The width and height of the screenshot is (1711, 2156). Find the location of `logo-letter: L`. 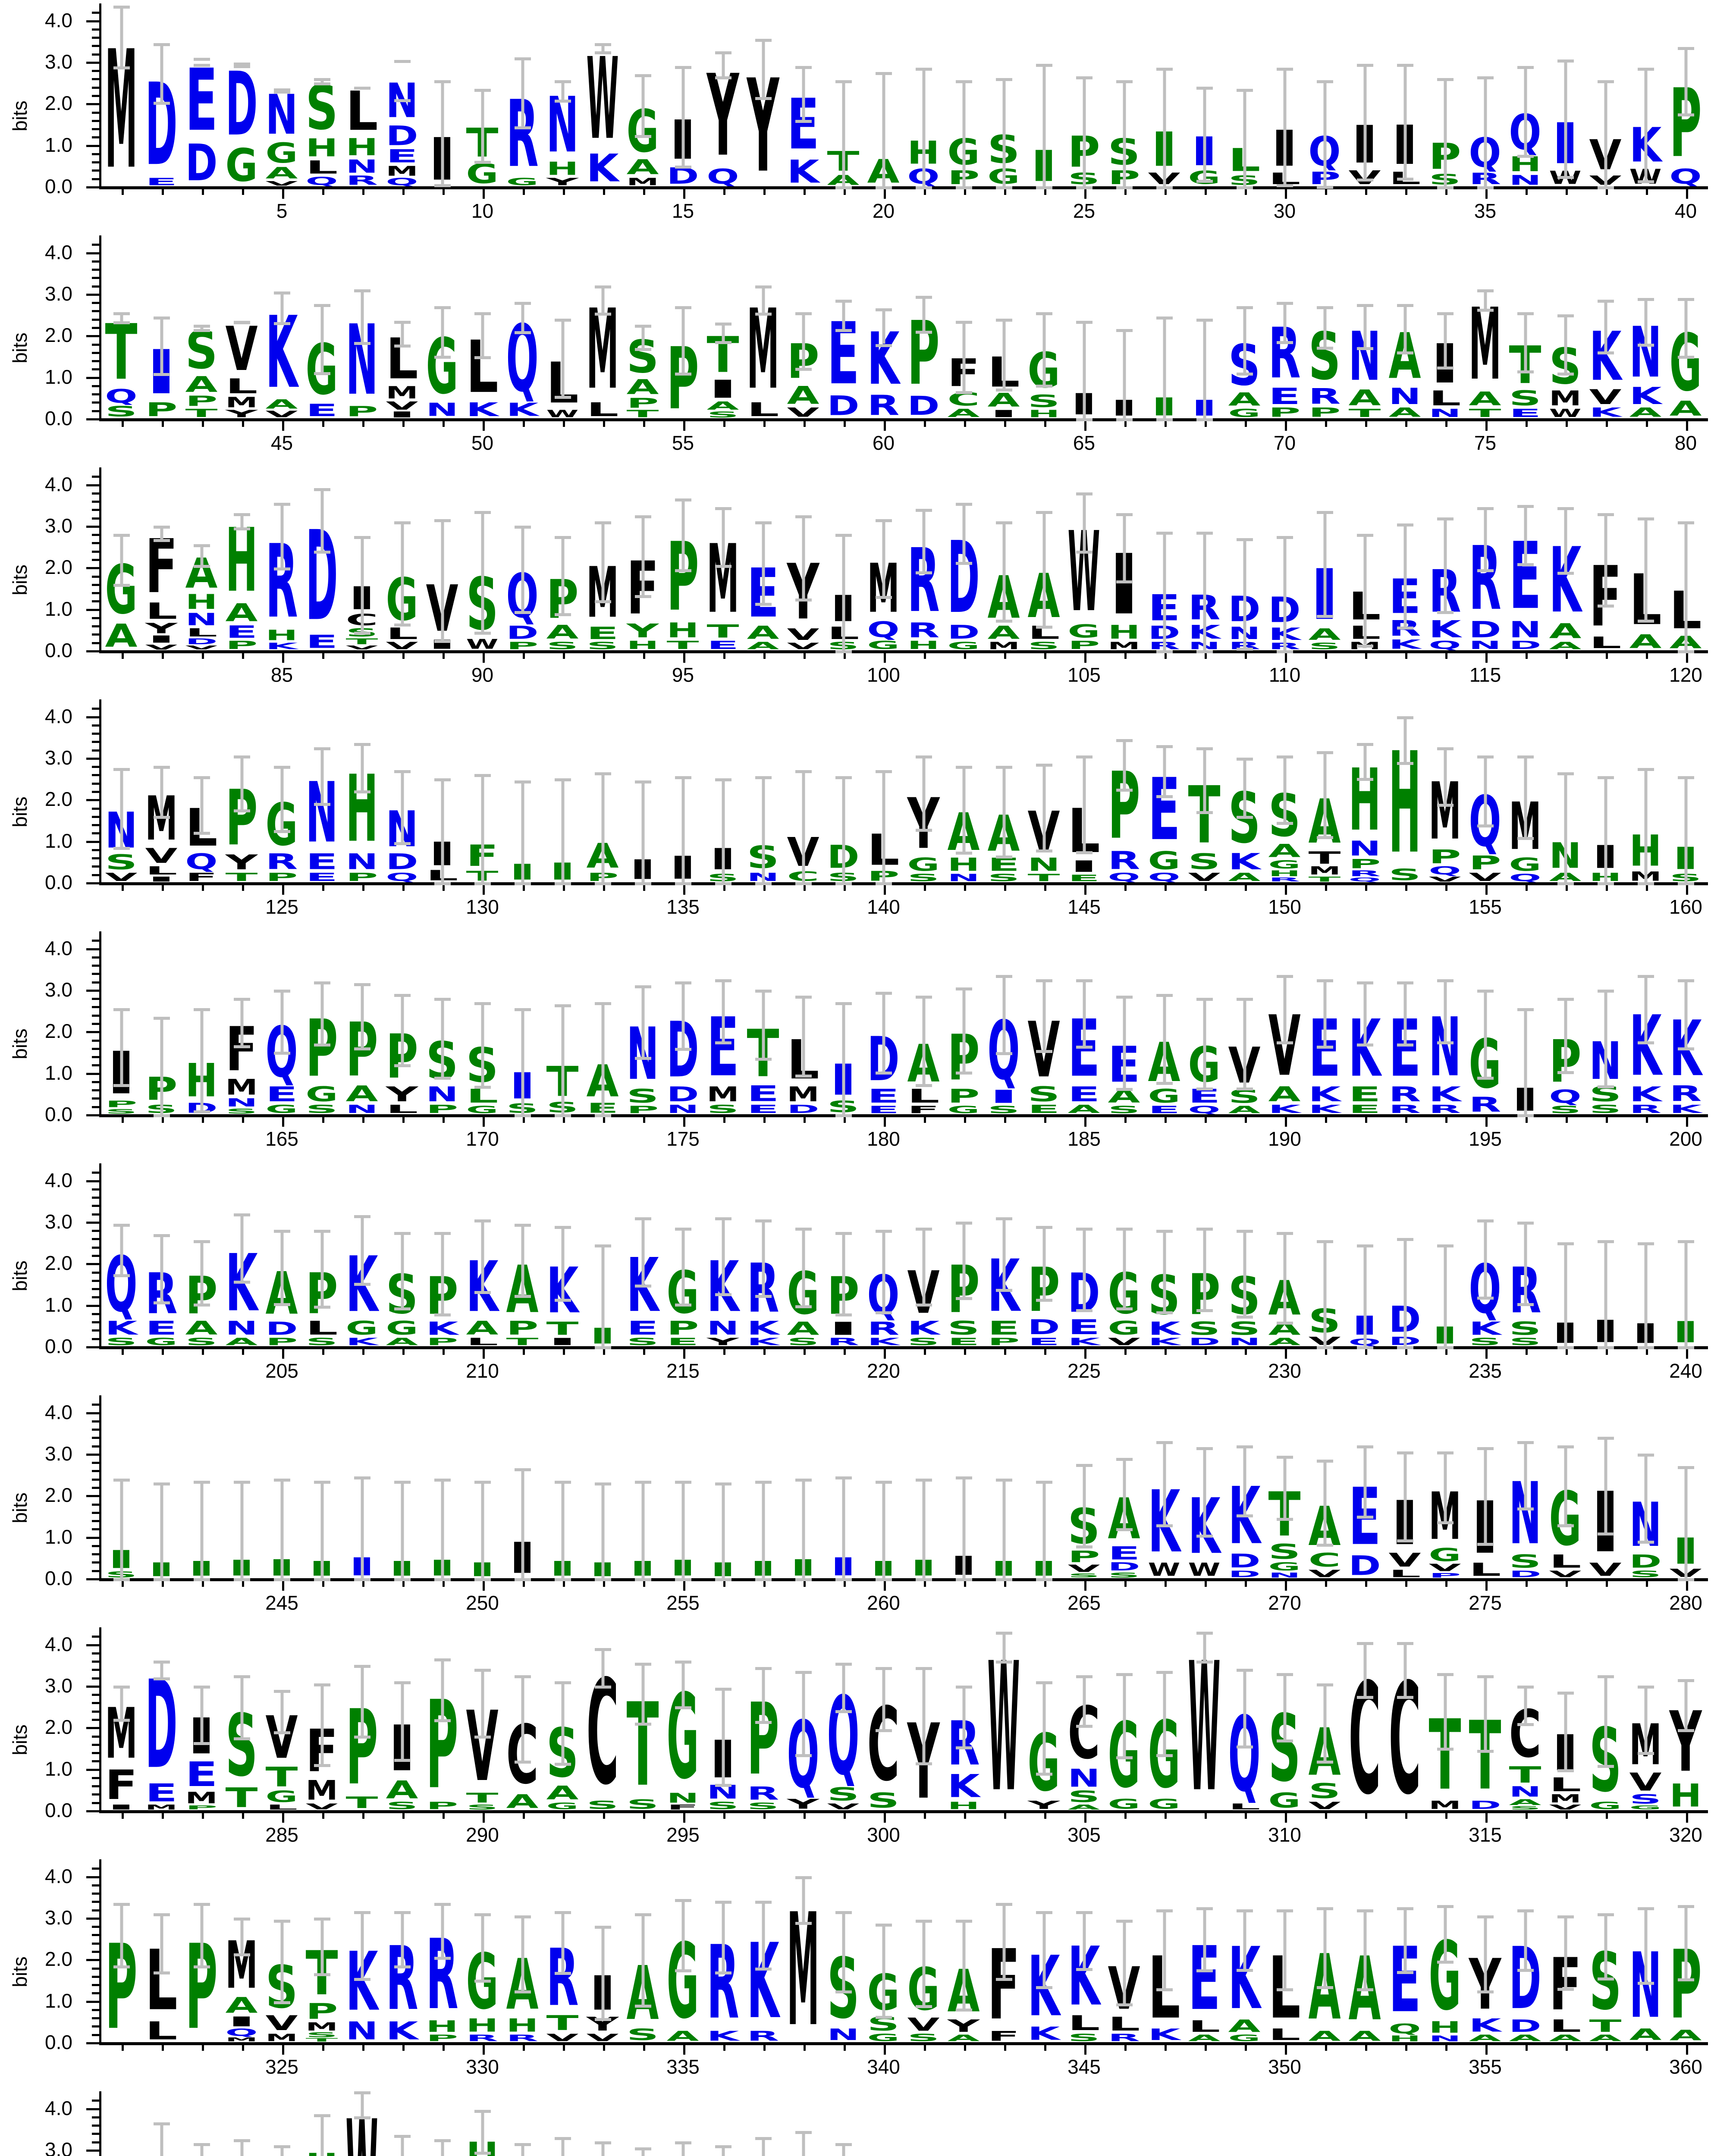

logo-letter: L is located at coordinates (482, 1096).